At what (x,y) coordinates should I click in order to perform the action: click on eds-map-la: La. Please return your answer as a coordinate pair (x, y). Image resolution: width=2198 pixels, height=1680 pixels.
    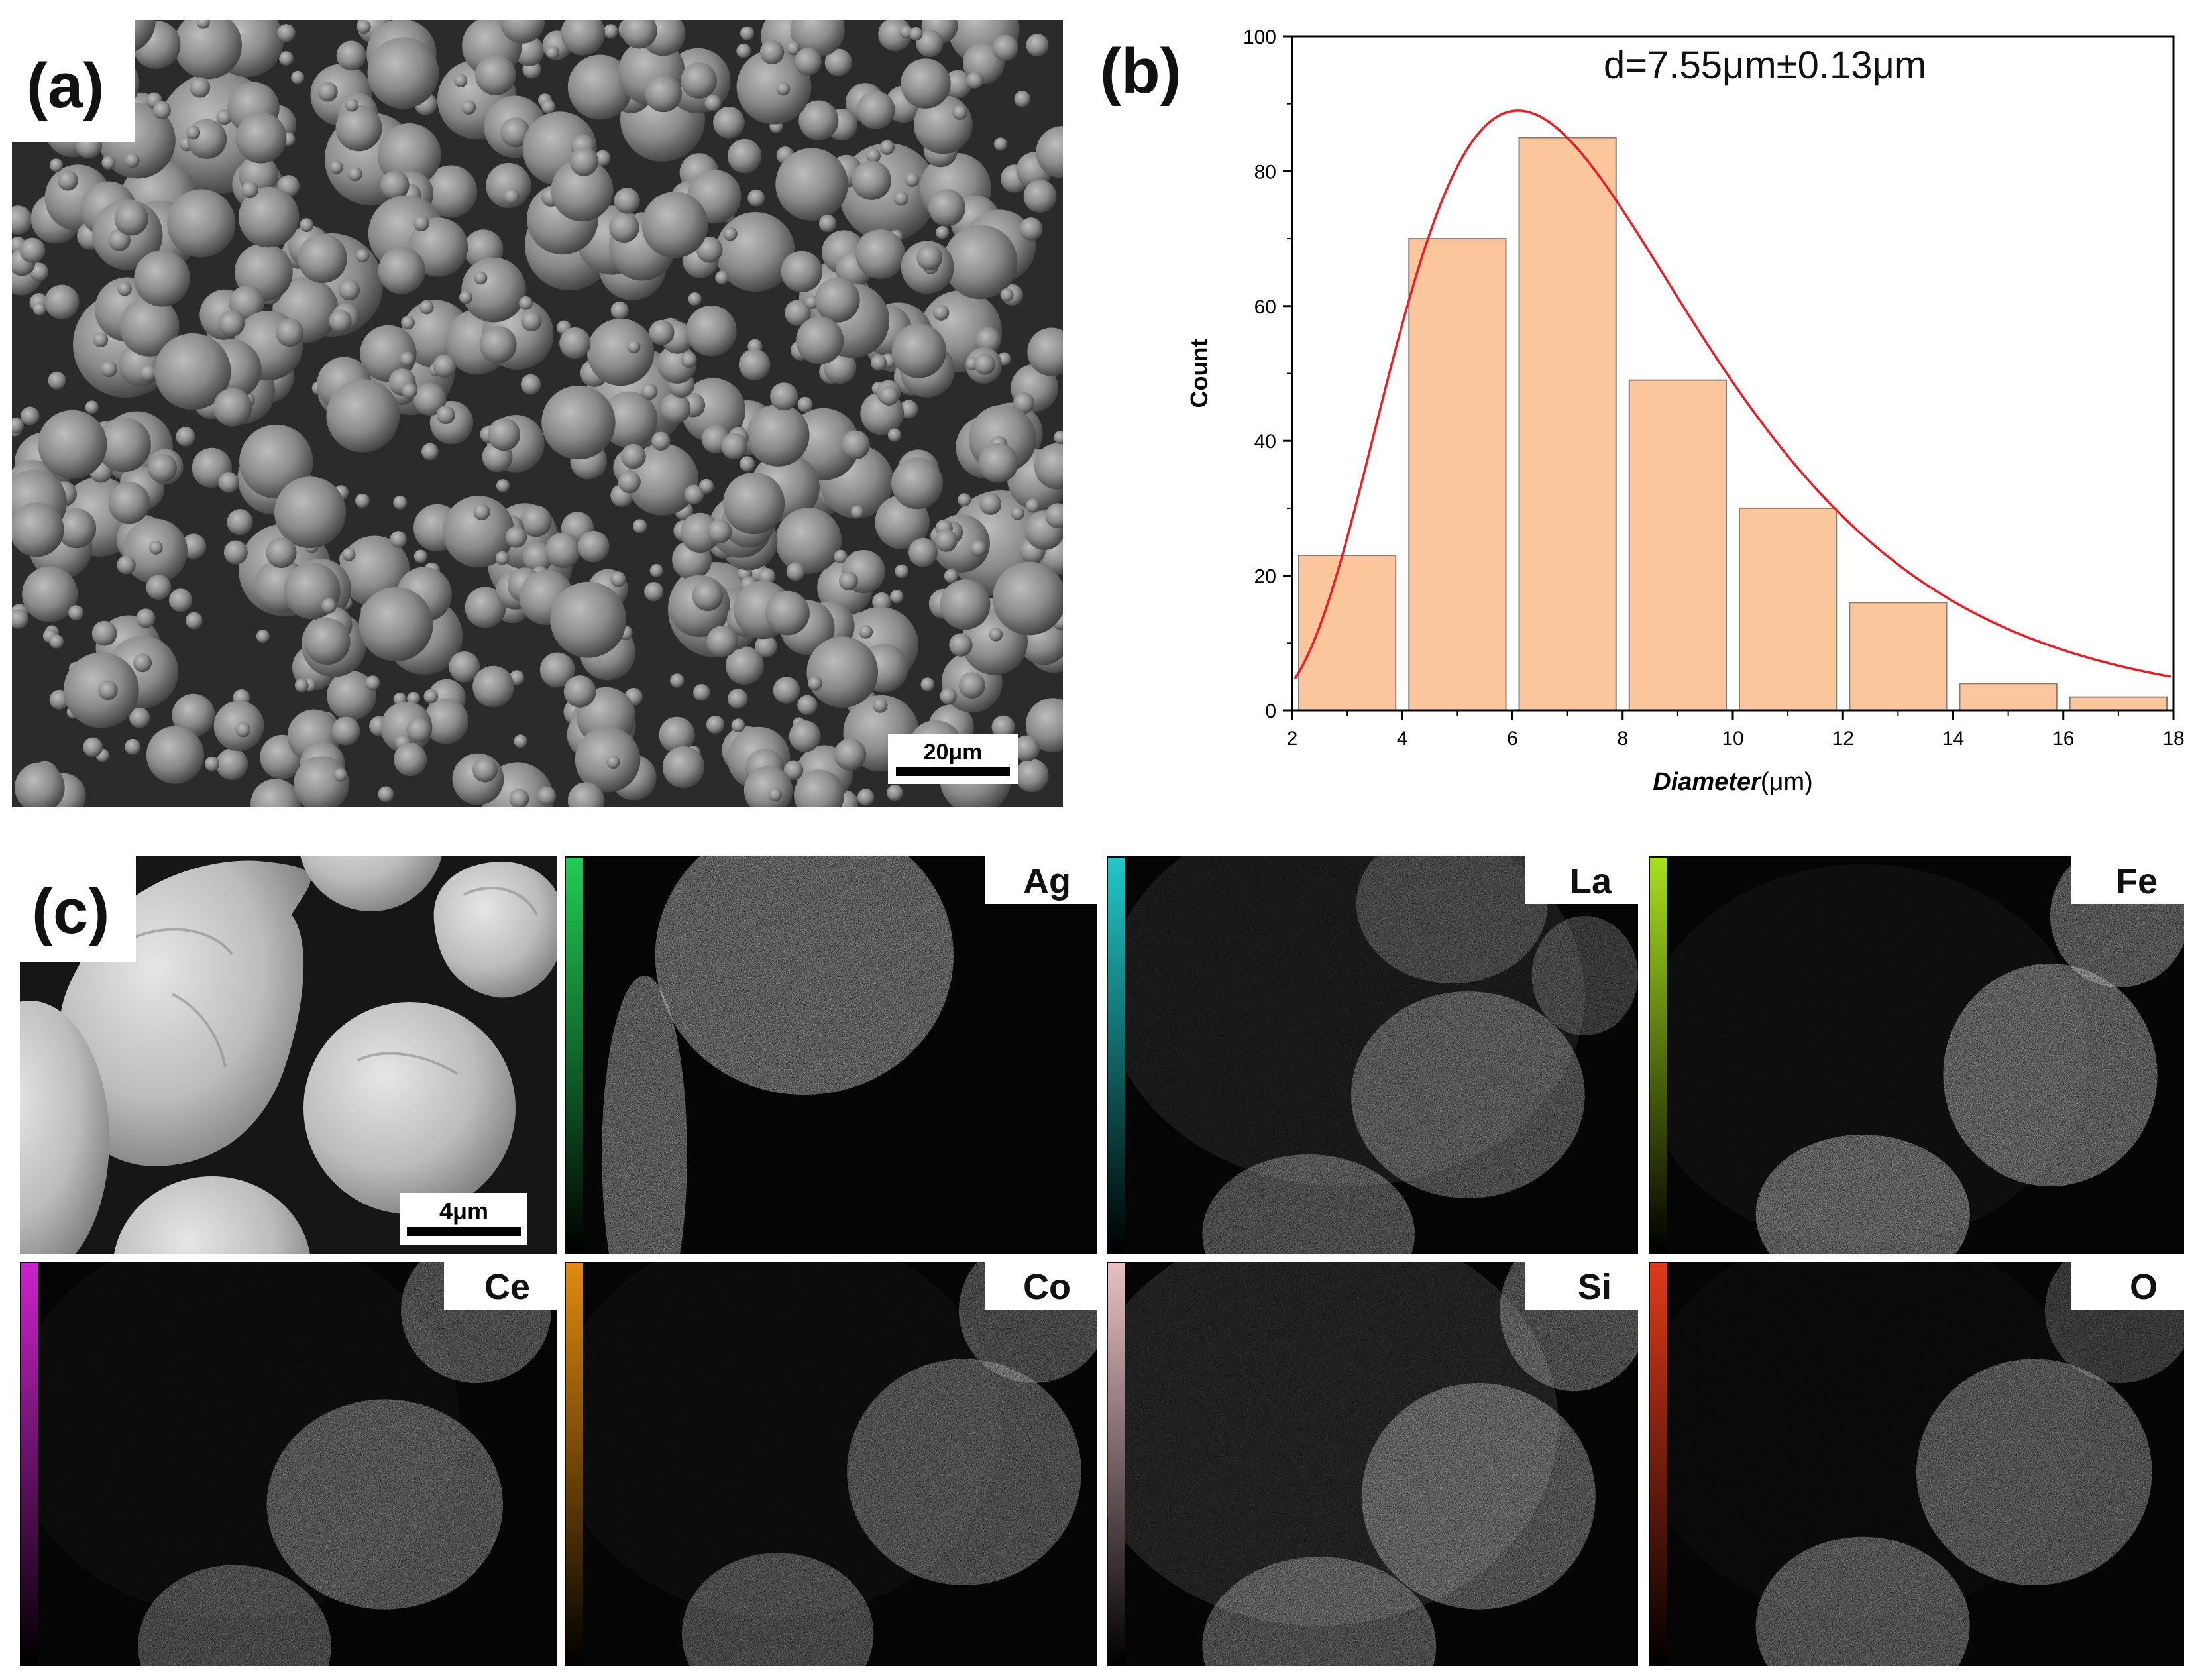
    Looking at the image, I should click on (1372, 1055).